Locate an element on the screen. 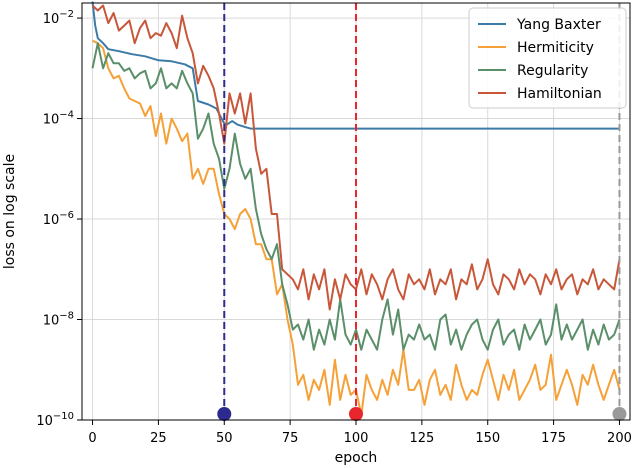  y-tick-label: 10⁻¹⁰ is located at coordinates (55, 420).